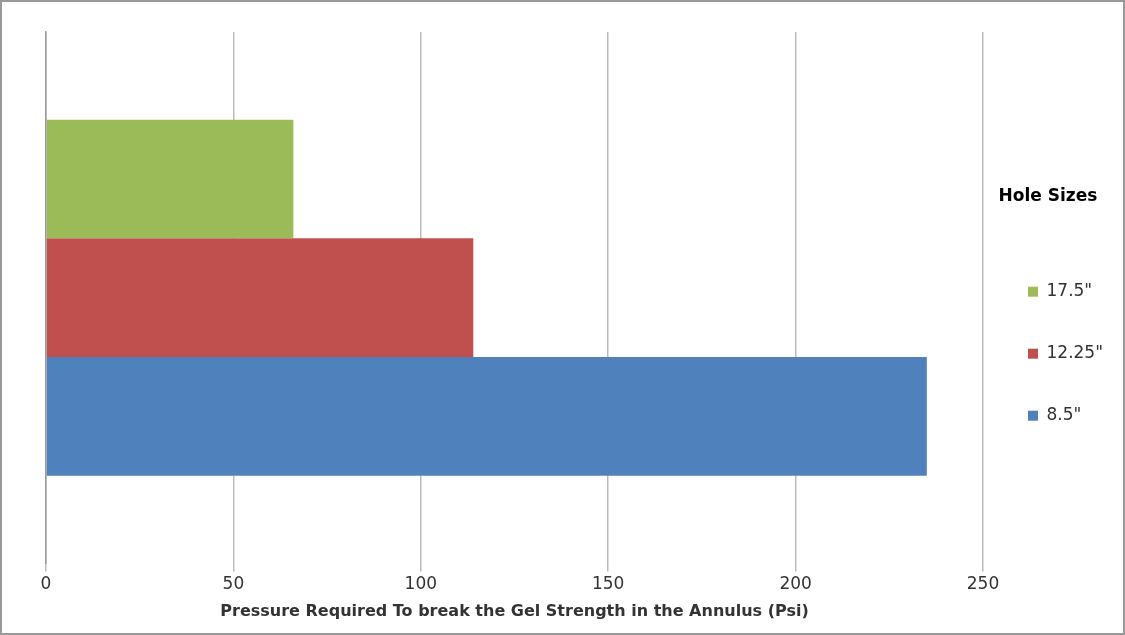 This screenshot has height=635, width=1125. Describe the element at coordinates (421, 583) in the screenshot. I see `x-tick-label: 100` at that location.